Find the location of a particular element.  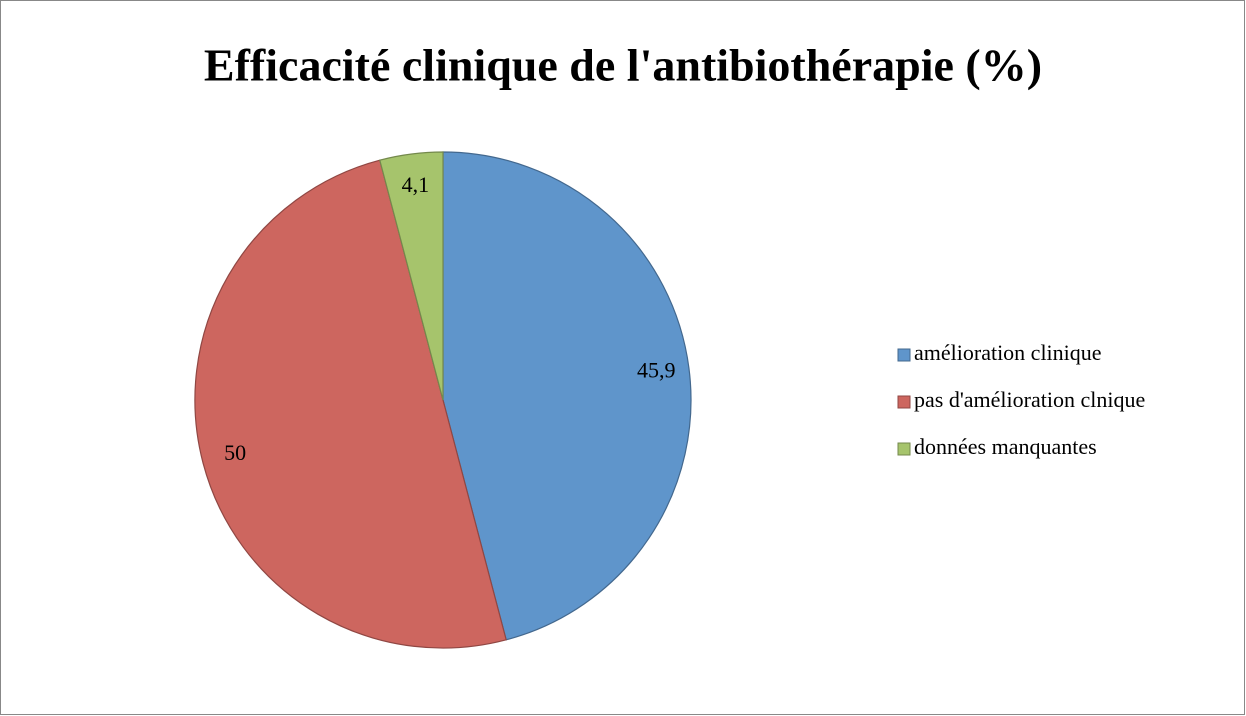

legend-label: données manquantes is located at coordinates (1005, 446).